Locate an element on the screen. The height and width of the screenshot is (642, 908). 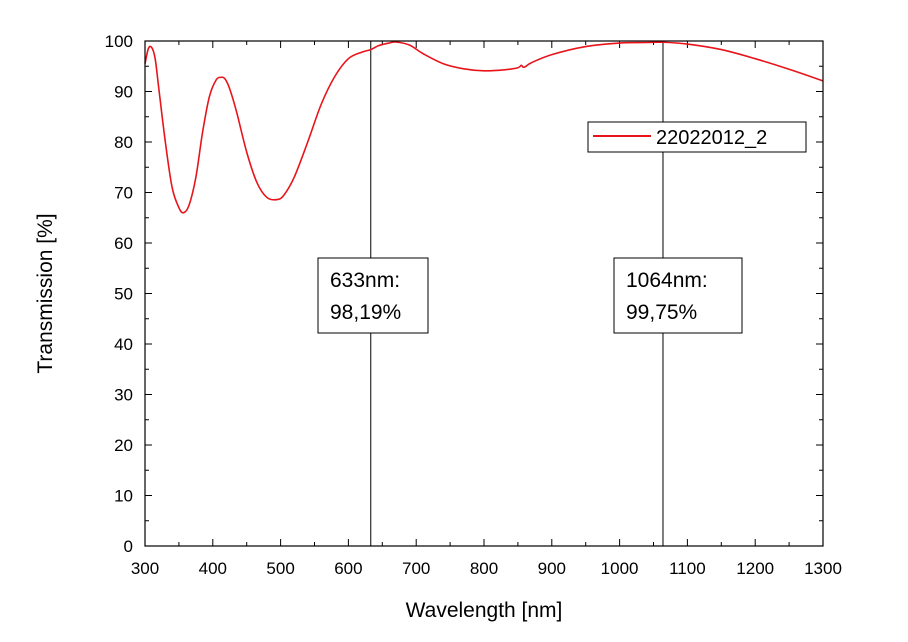
x-tick-label: 700 is located at coordinates (416, 568).